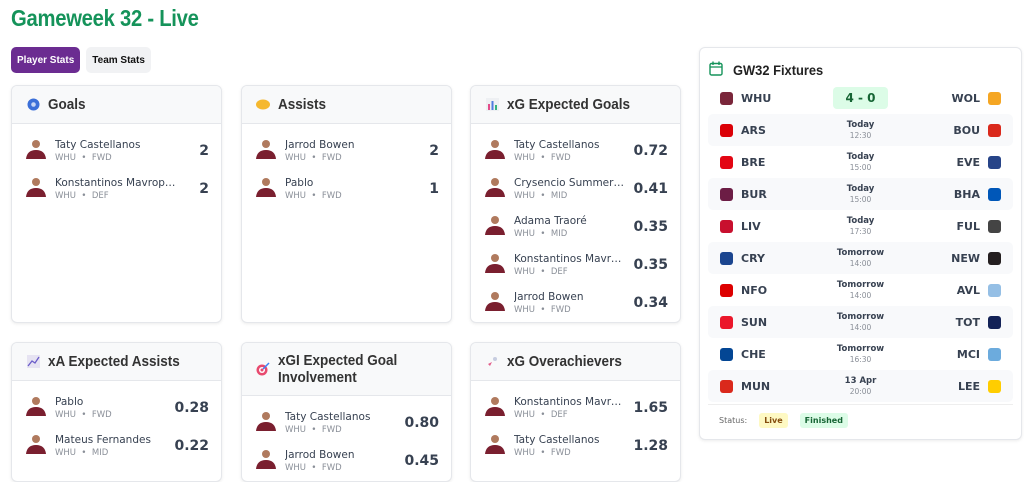 The width and height of the screenshot is (1024, 482). Describe the element at coordinates (650, 408) in the screenshot. I see `player-stat-value: 1.65` at that location.